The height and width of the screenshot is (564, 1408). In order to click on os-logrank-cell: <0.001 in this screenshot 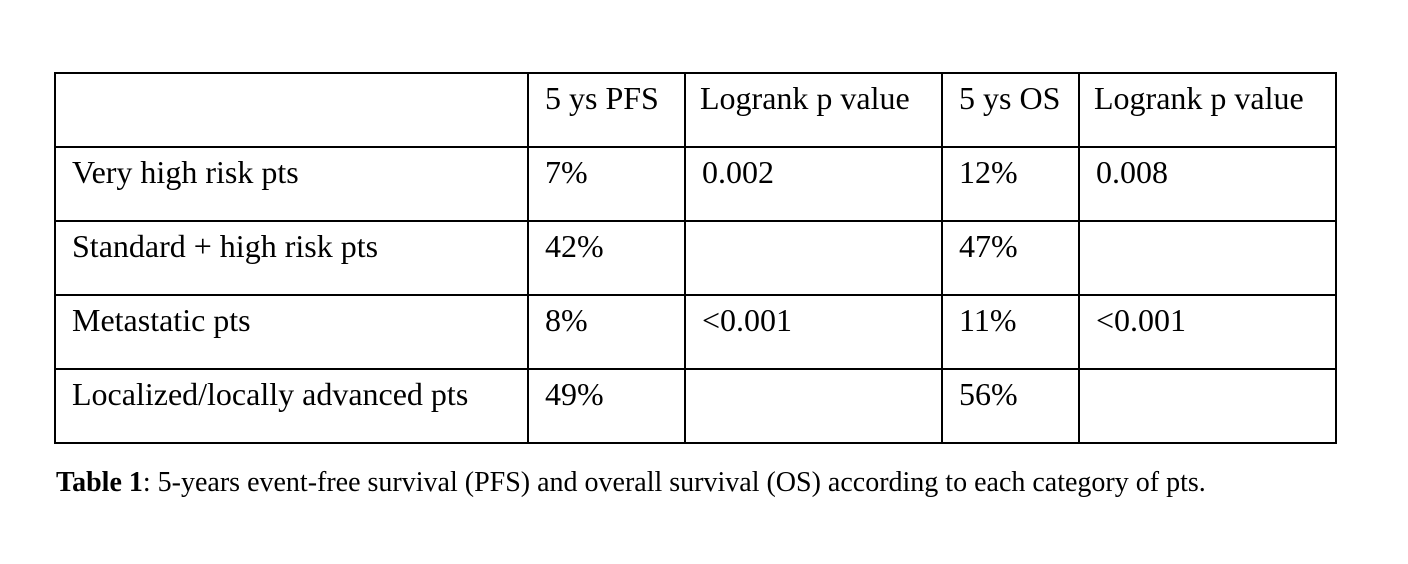, I will do `click(1207, 332)`.